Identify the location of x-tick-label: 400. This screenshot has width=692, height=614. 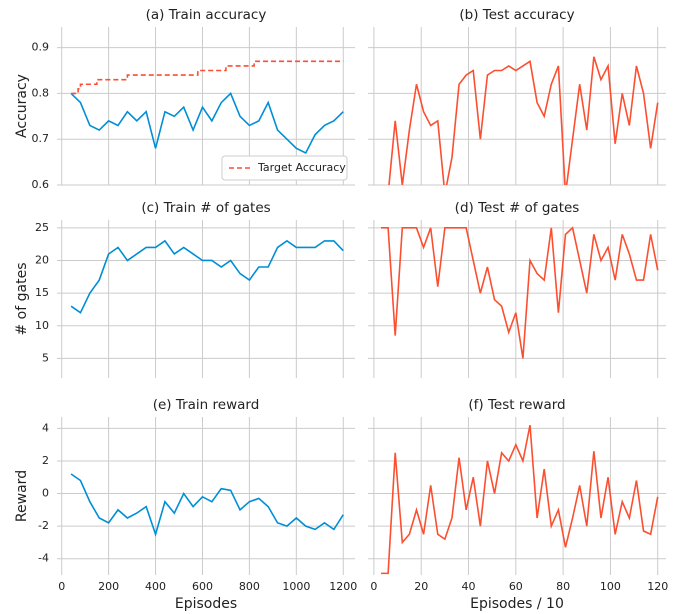
(155, 586).